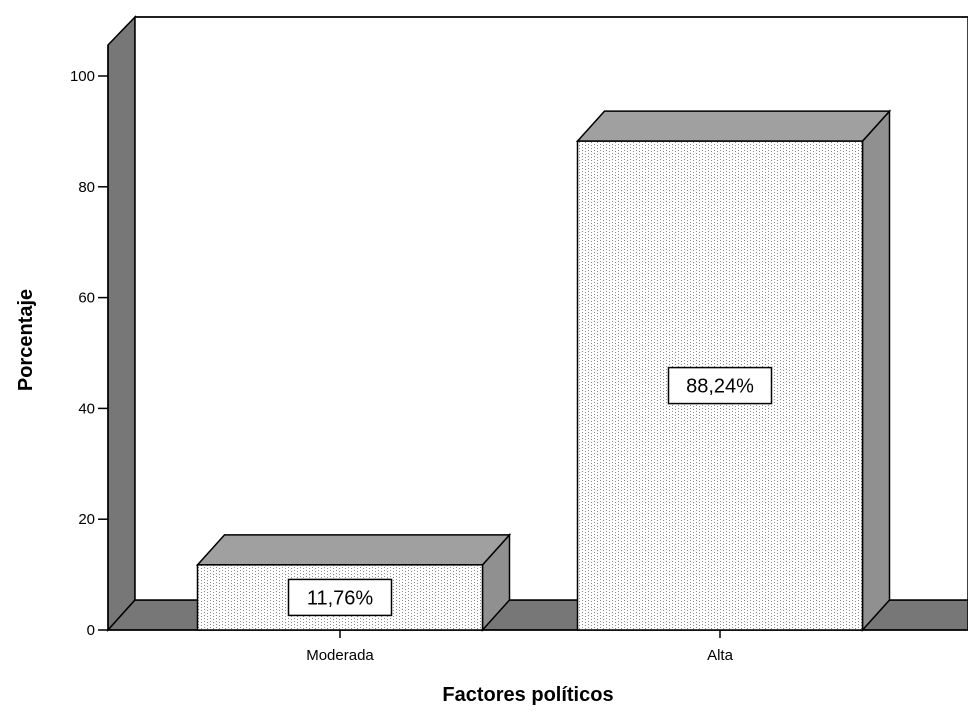 The height and width of the screenshot is (713, 968). I want to click on y-tick-label: 60, so click(86, 298).